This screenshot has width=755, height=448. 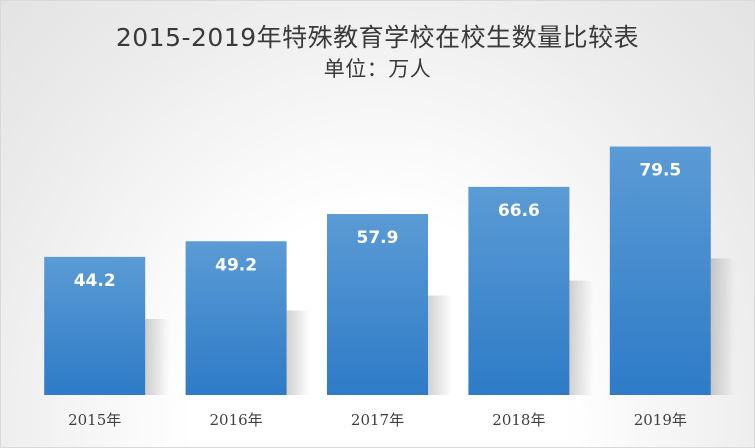 I want to click on data-label-5: 79.5, so click(x=660, y=171).